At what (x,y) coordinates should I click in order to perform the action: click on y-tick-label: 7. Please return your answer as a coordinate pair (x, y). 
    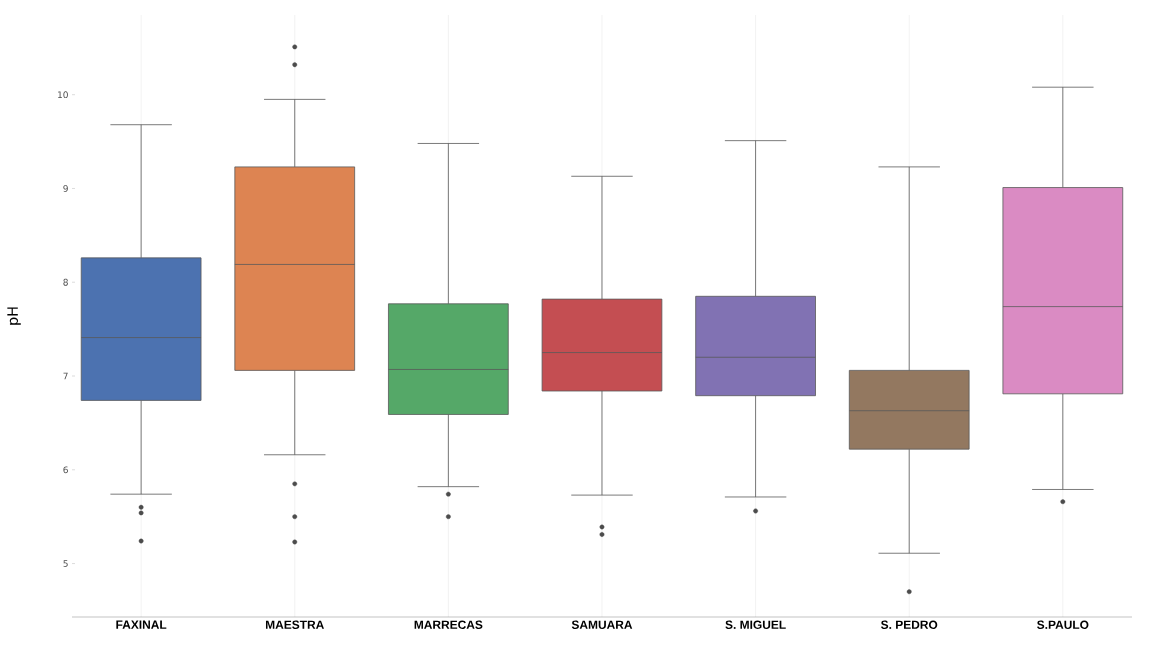
    Looking at the image, I should click on (65, 376).